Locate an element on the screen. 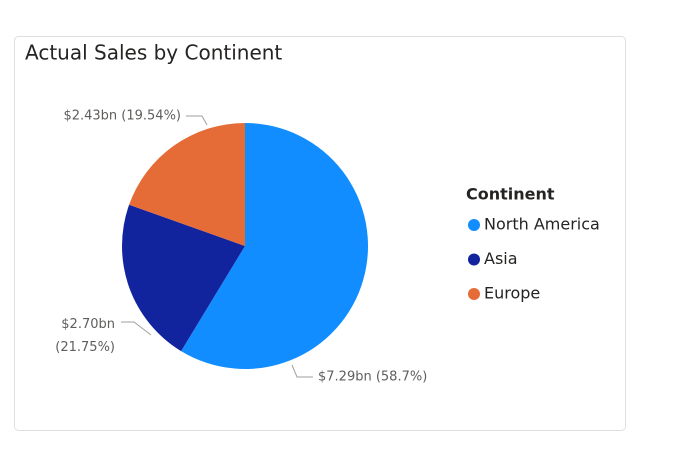 This screenshot has height=469, width=679. data-label: $2.43bn (19.54%) is located at coordinates (122, 116).